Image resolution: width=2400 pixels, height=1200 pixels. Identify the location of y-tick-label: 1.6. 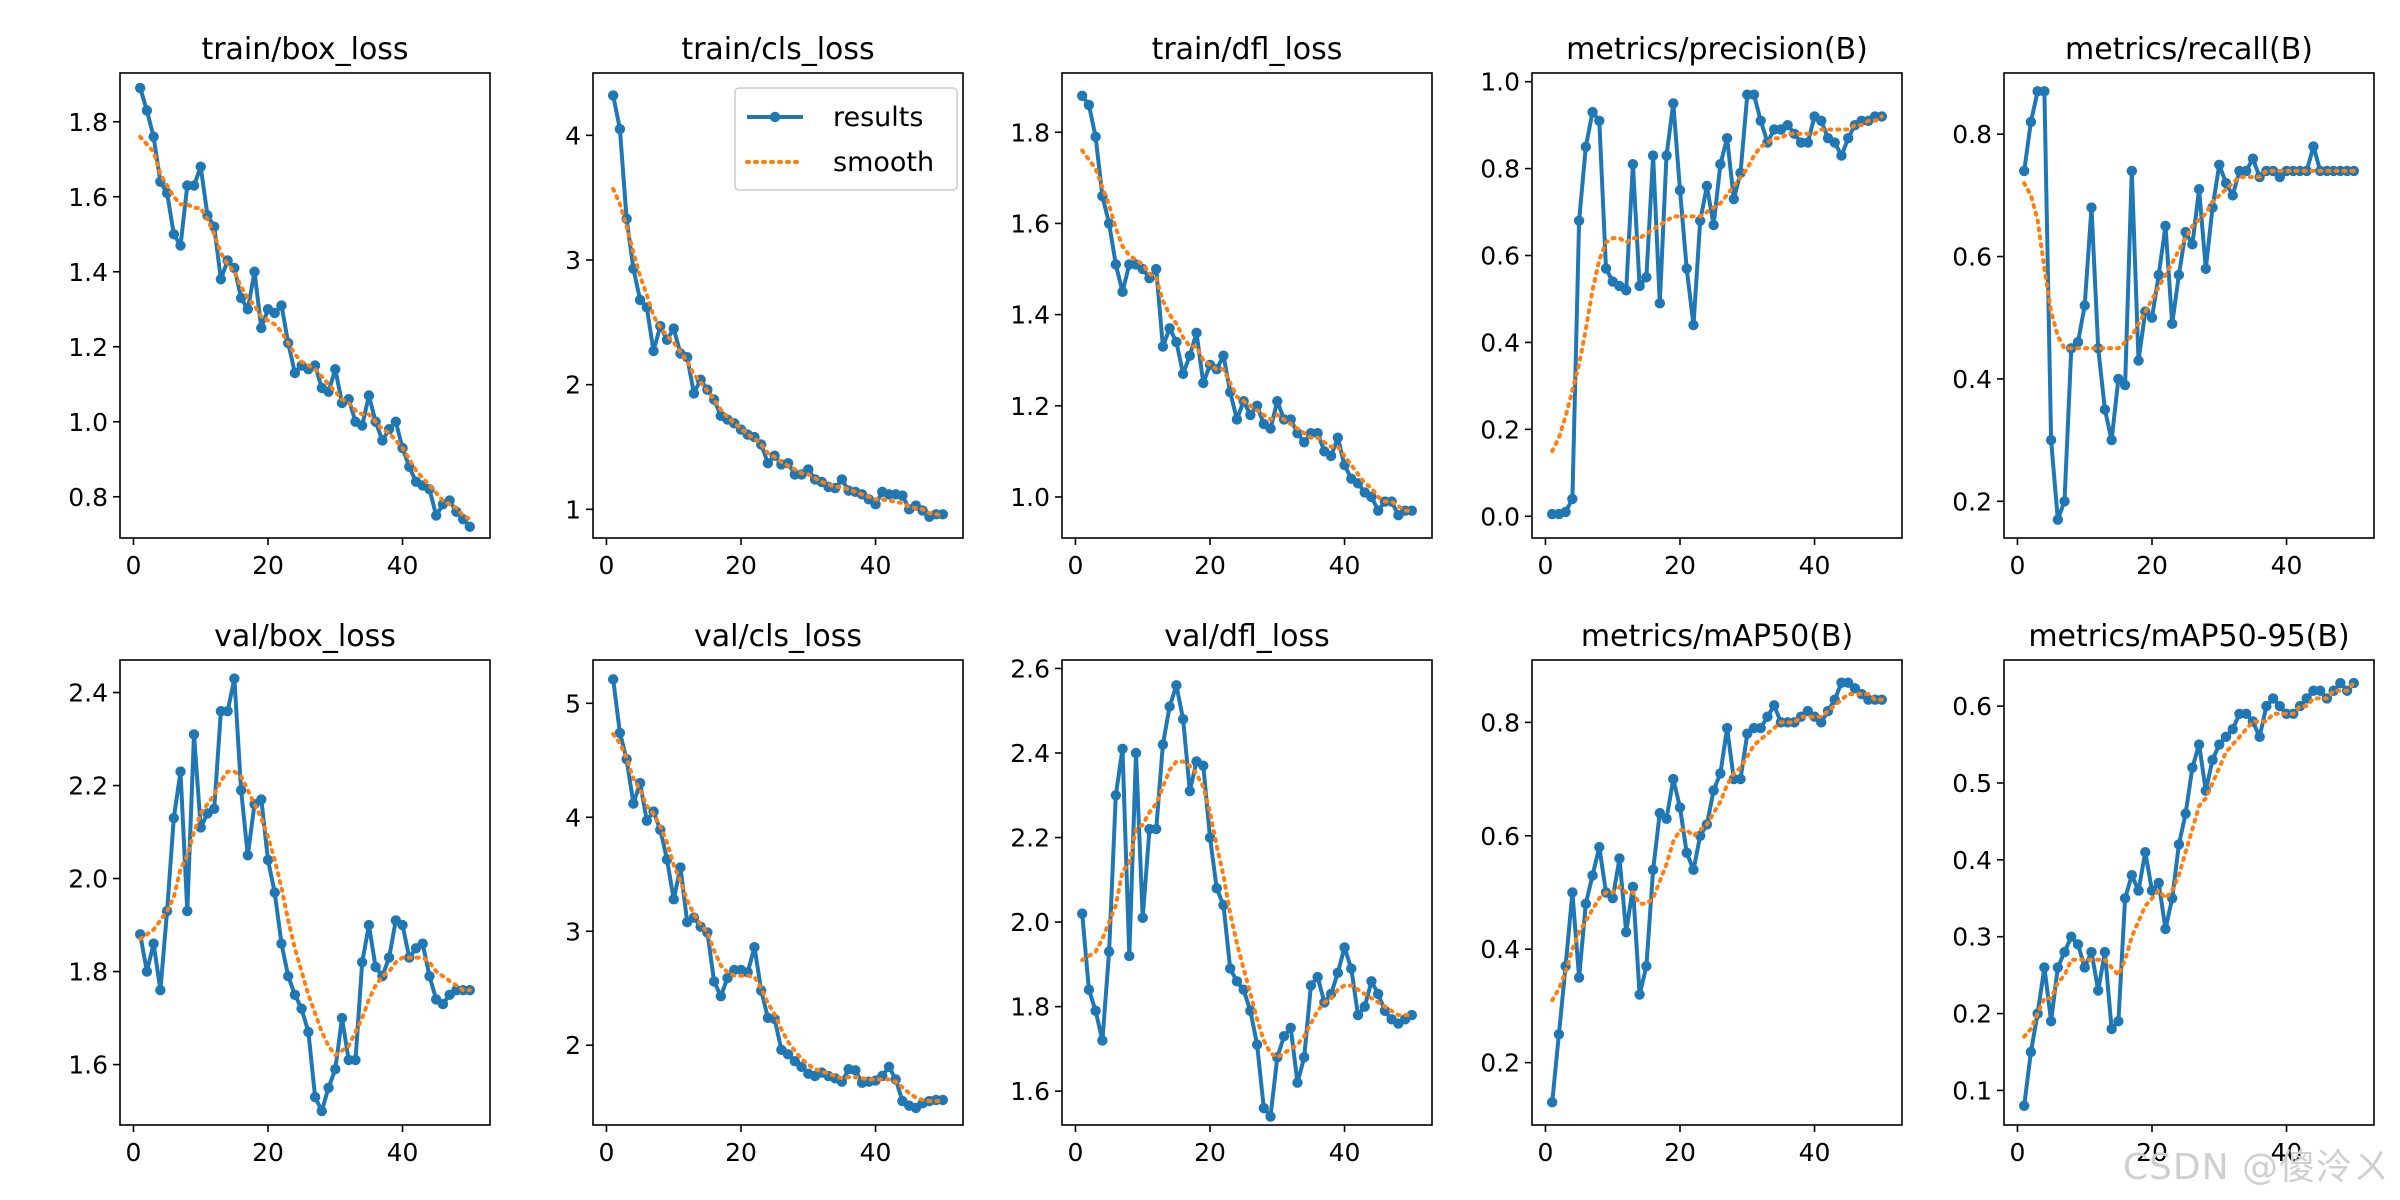
(1030, 1091).